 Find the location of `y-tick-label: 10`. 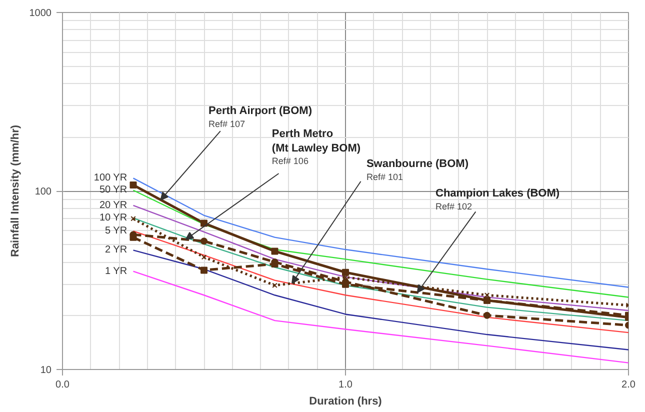

y-tick-label: 10 is located at coordinates (46, 370).